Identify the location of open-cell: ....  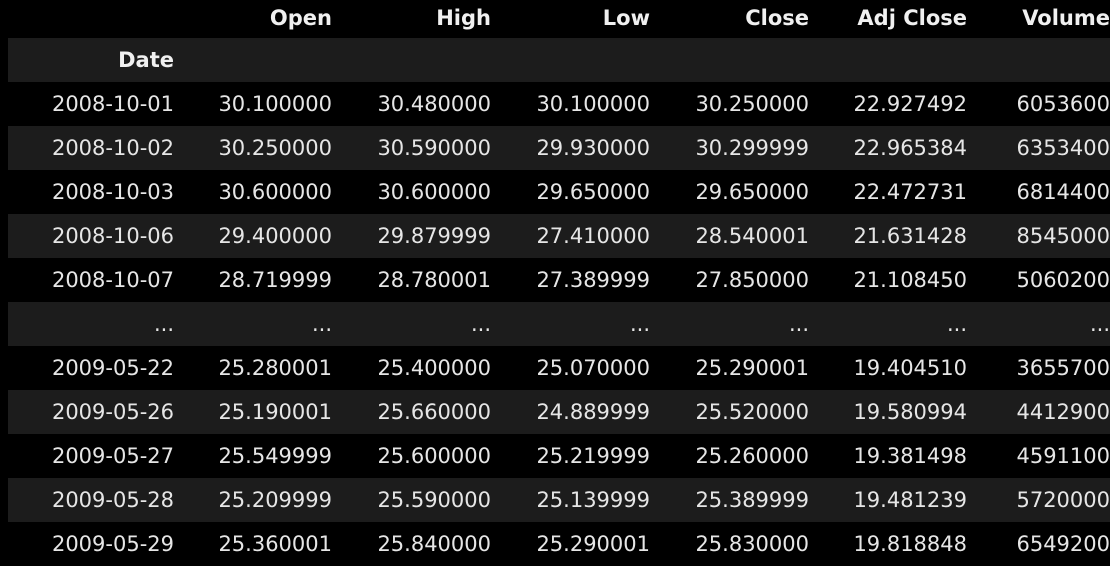
(253, 324).